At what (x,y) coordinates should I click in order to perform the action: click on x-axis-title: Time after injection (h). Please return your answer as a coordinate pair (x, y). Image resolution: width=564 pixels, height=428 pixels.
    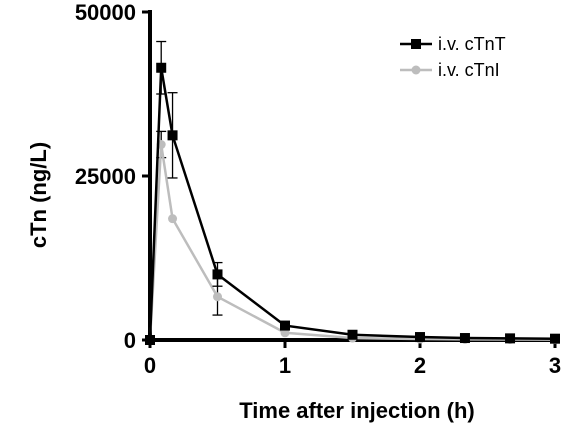
    Looking at the image, I should click on (357, 410).